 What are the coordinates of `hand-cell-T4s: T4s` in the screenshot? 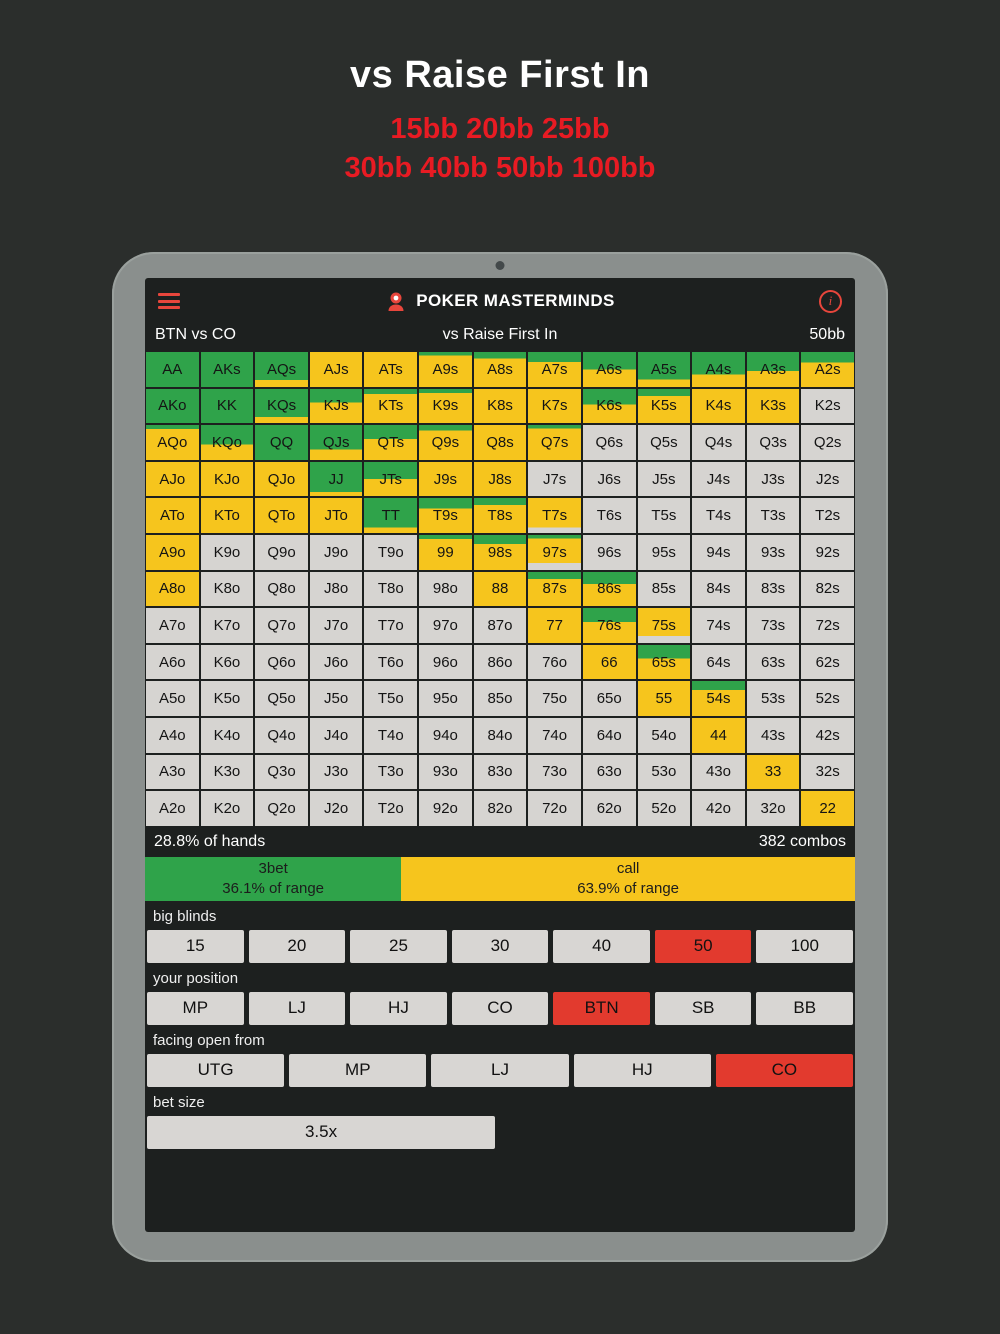 It's located at (718, 515).